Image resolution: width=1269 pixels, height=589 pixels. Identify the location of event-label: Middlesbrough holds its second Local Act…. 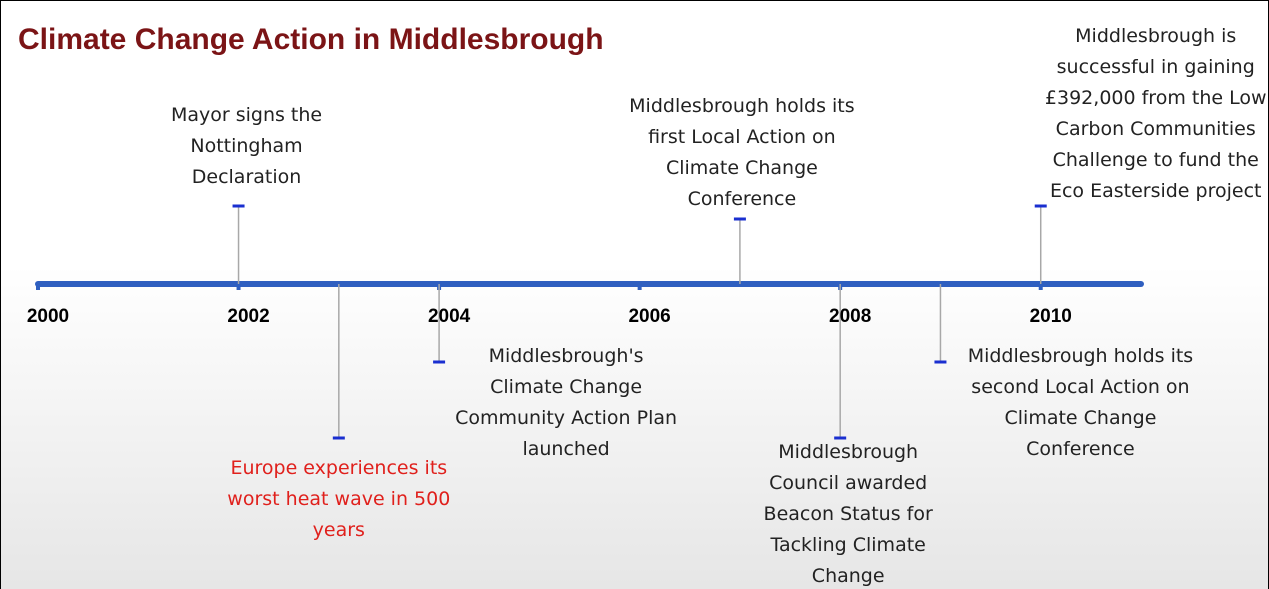
(1080, 402).